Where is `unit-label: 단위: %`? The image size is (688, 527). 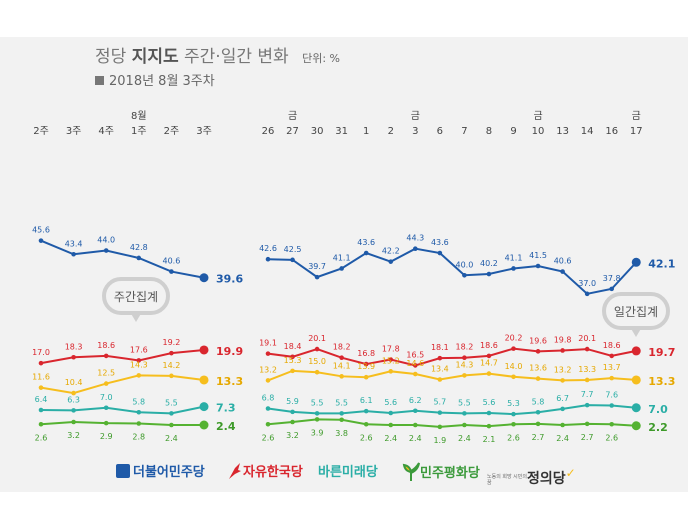
unit-label: 단위: % is located at coordinates (321, 58).